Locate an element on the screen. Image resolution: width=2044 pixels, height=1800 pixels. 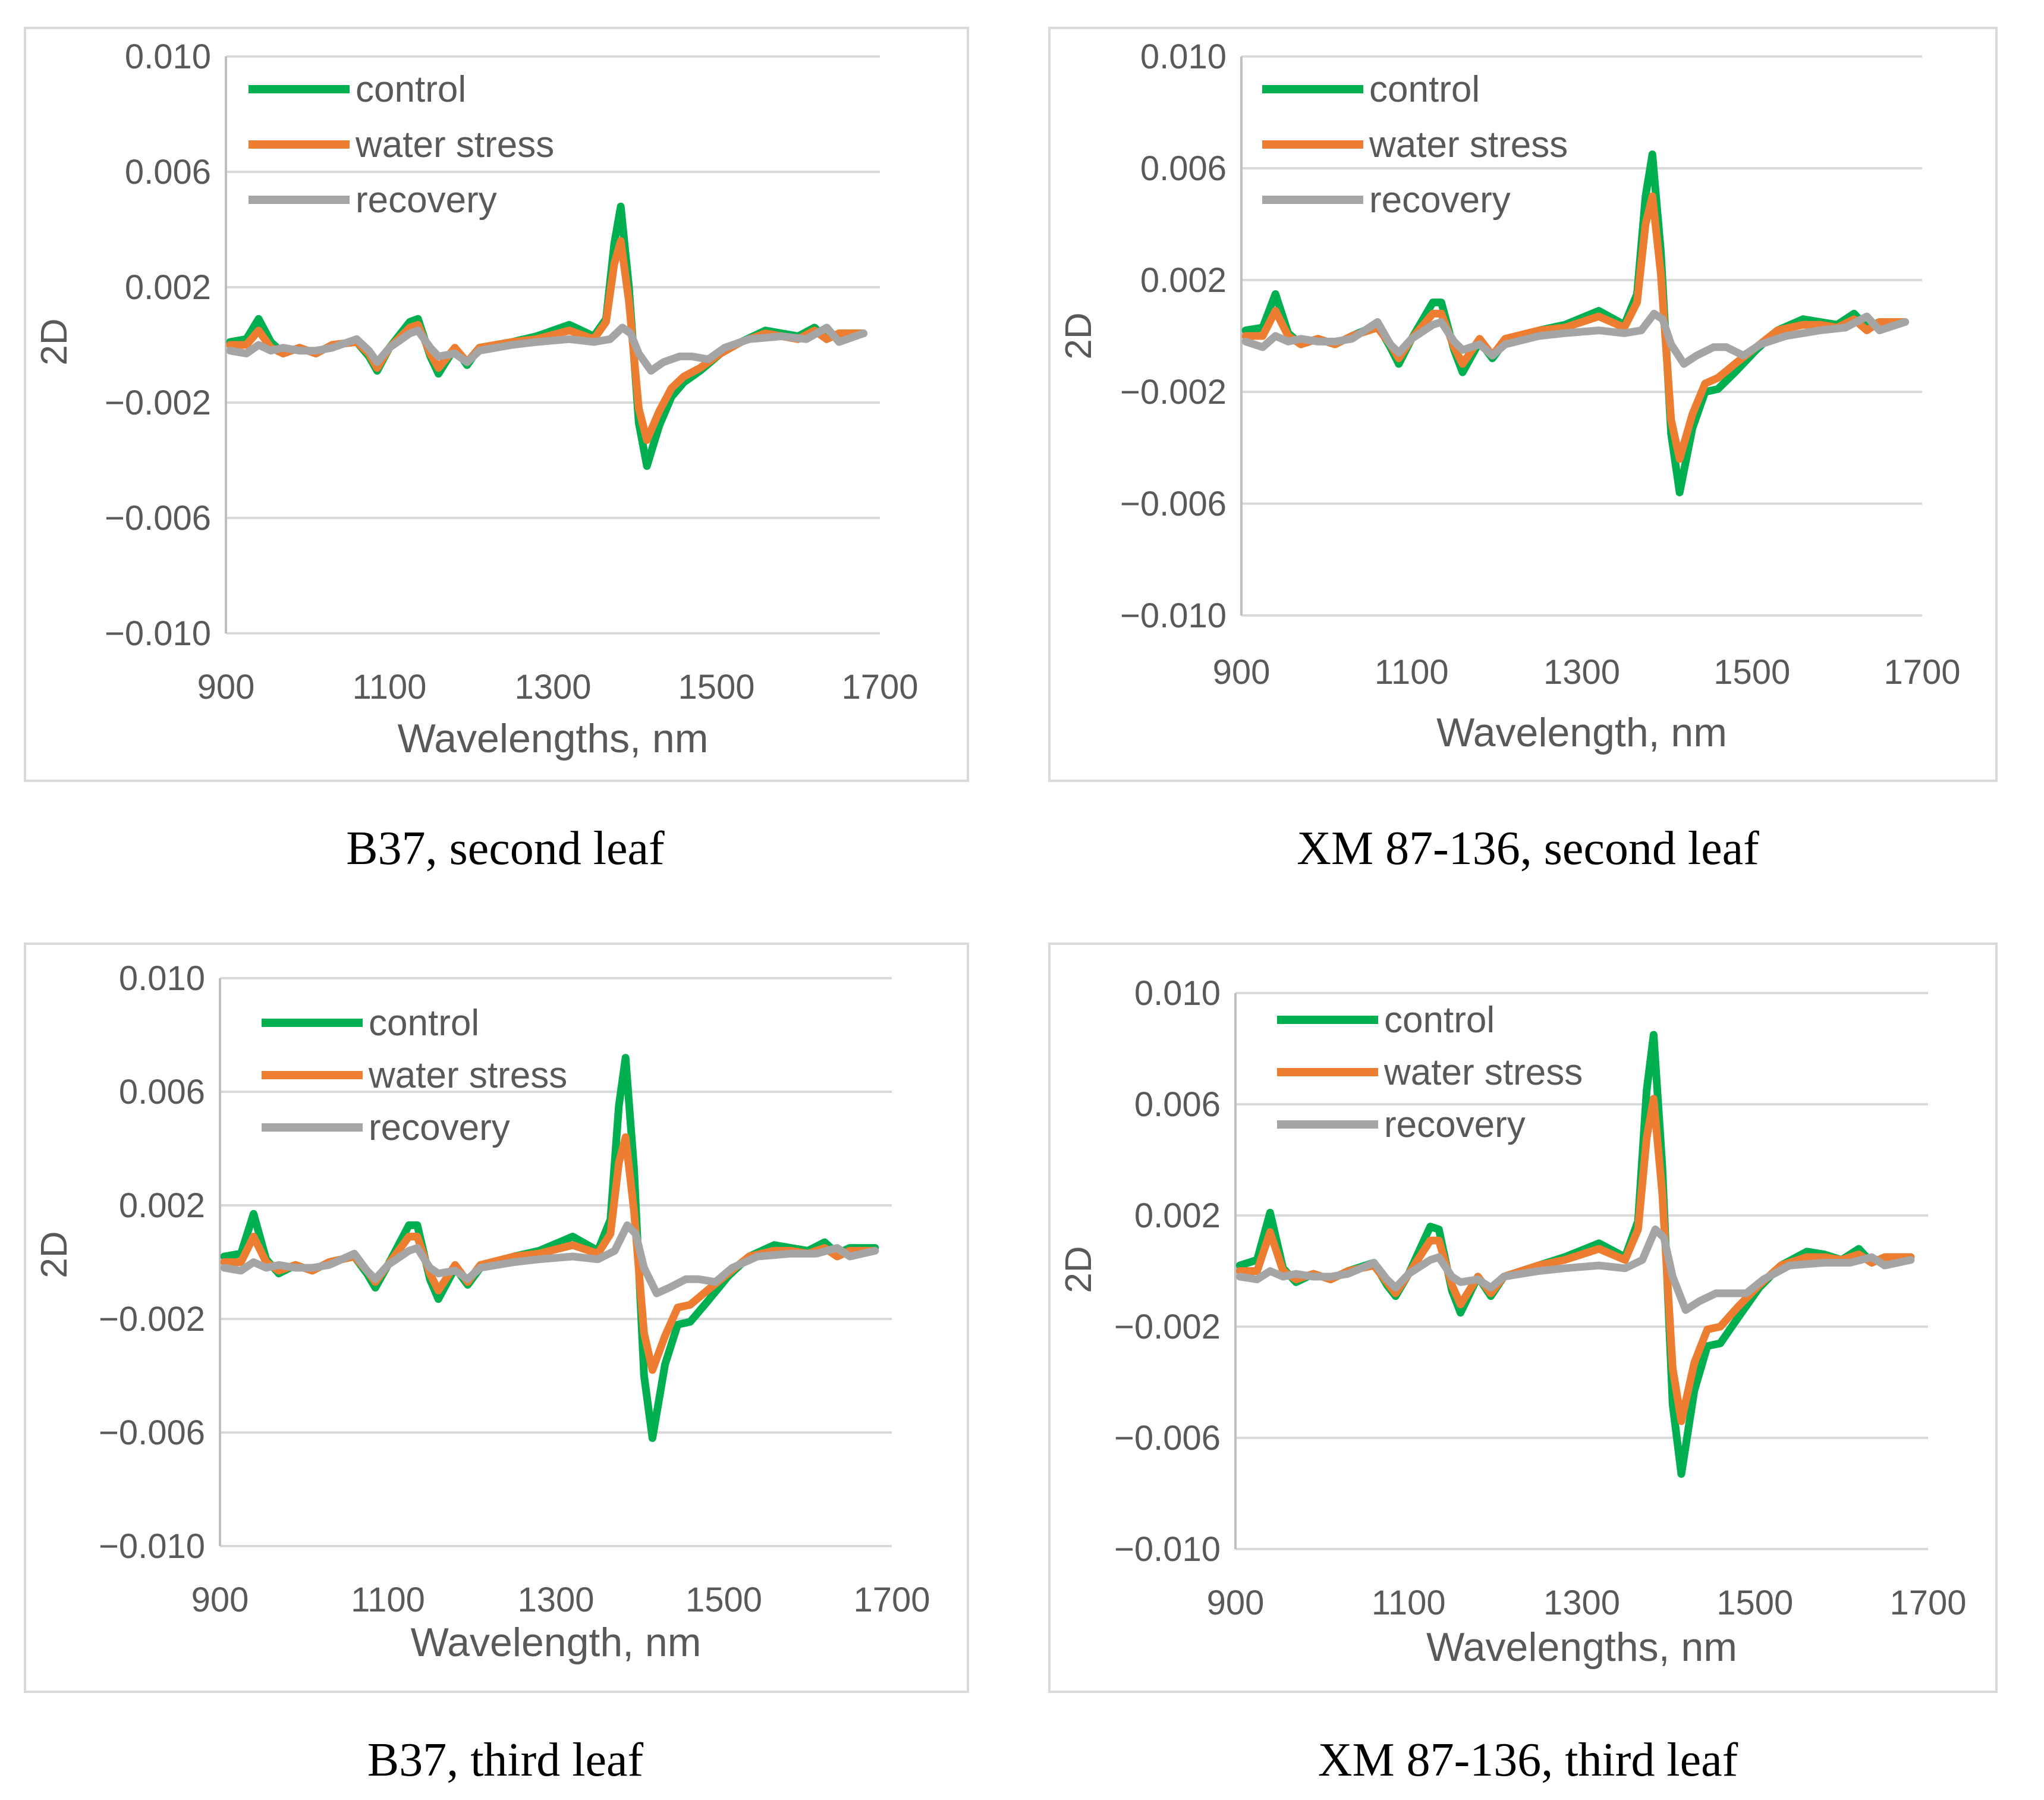
chart-caption: B37, second leaf is located at coordinates (505, 849).